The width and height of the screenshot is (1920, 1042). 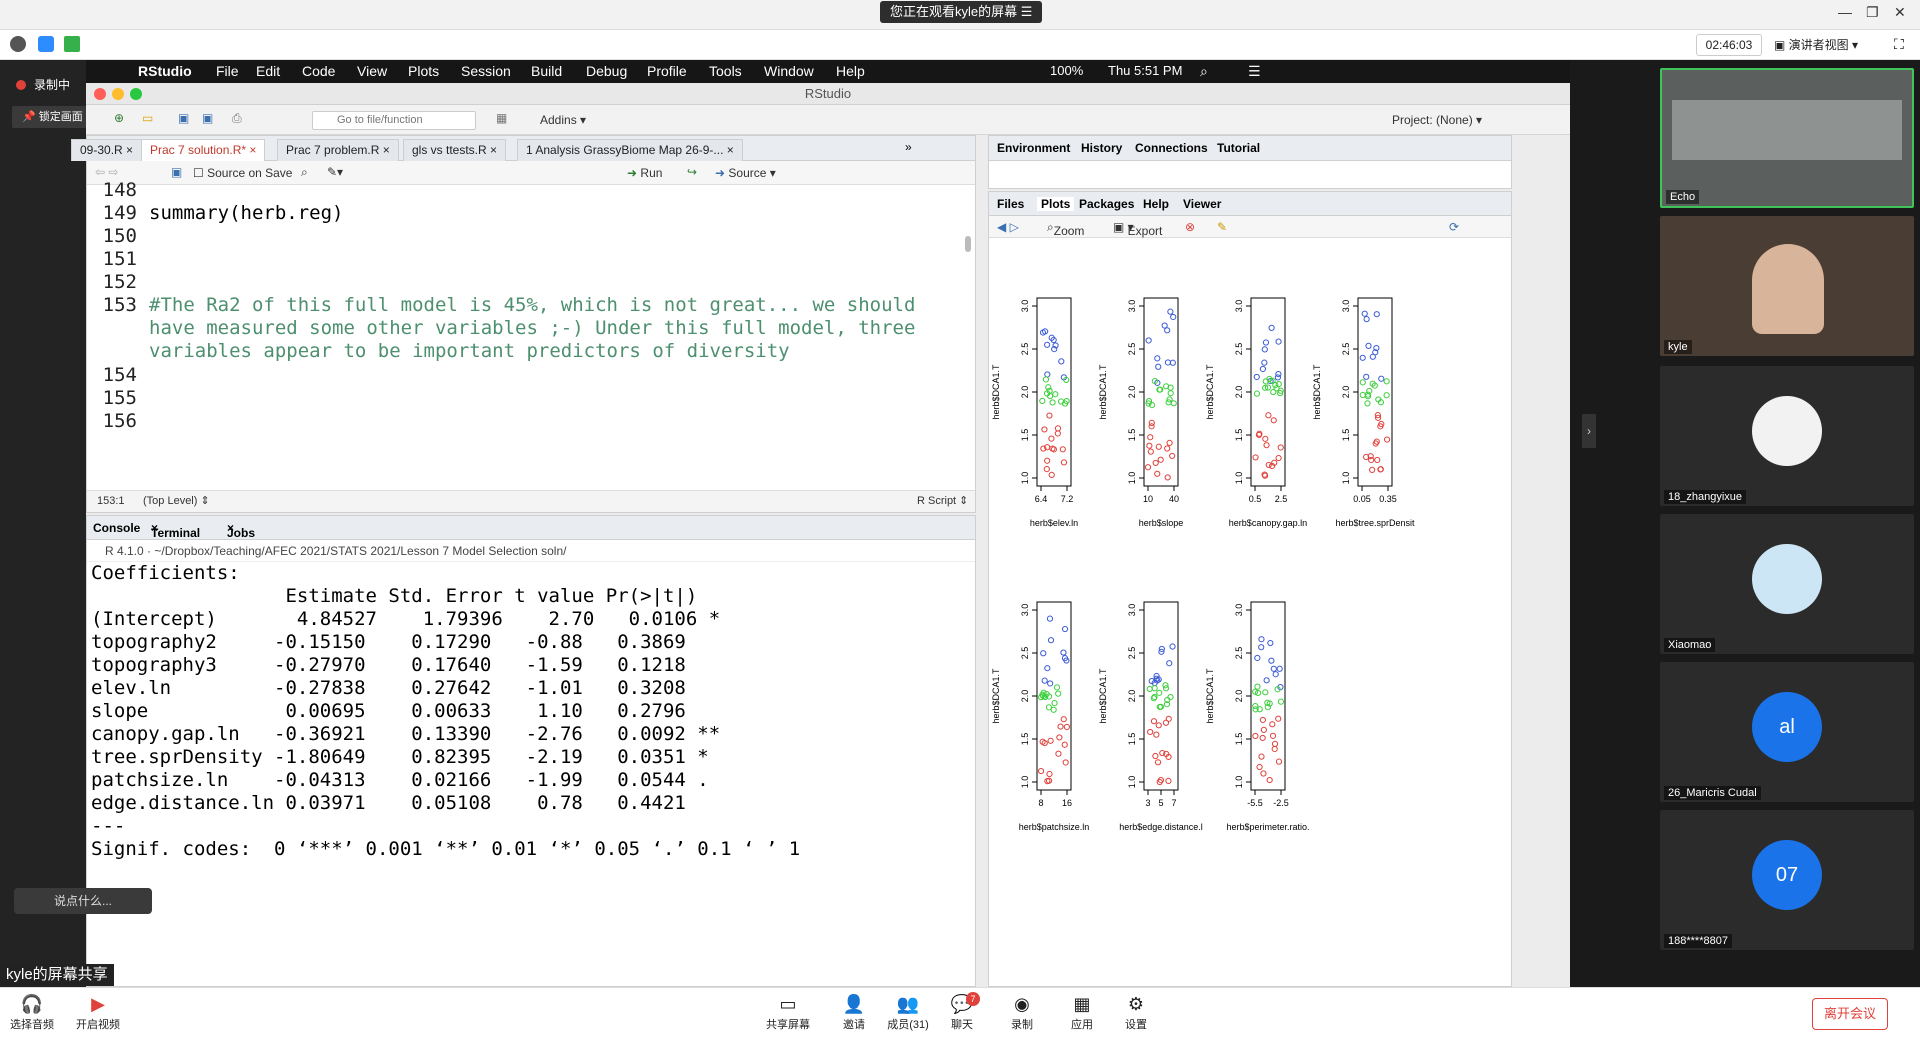 What do you see at coordinates (1437, 120) in the screenshot?
I see `project-menu: Project: (None) ▾` at bounding box center [1437, 120].